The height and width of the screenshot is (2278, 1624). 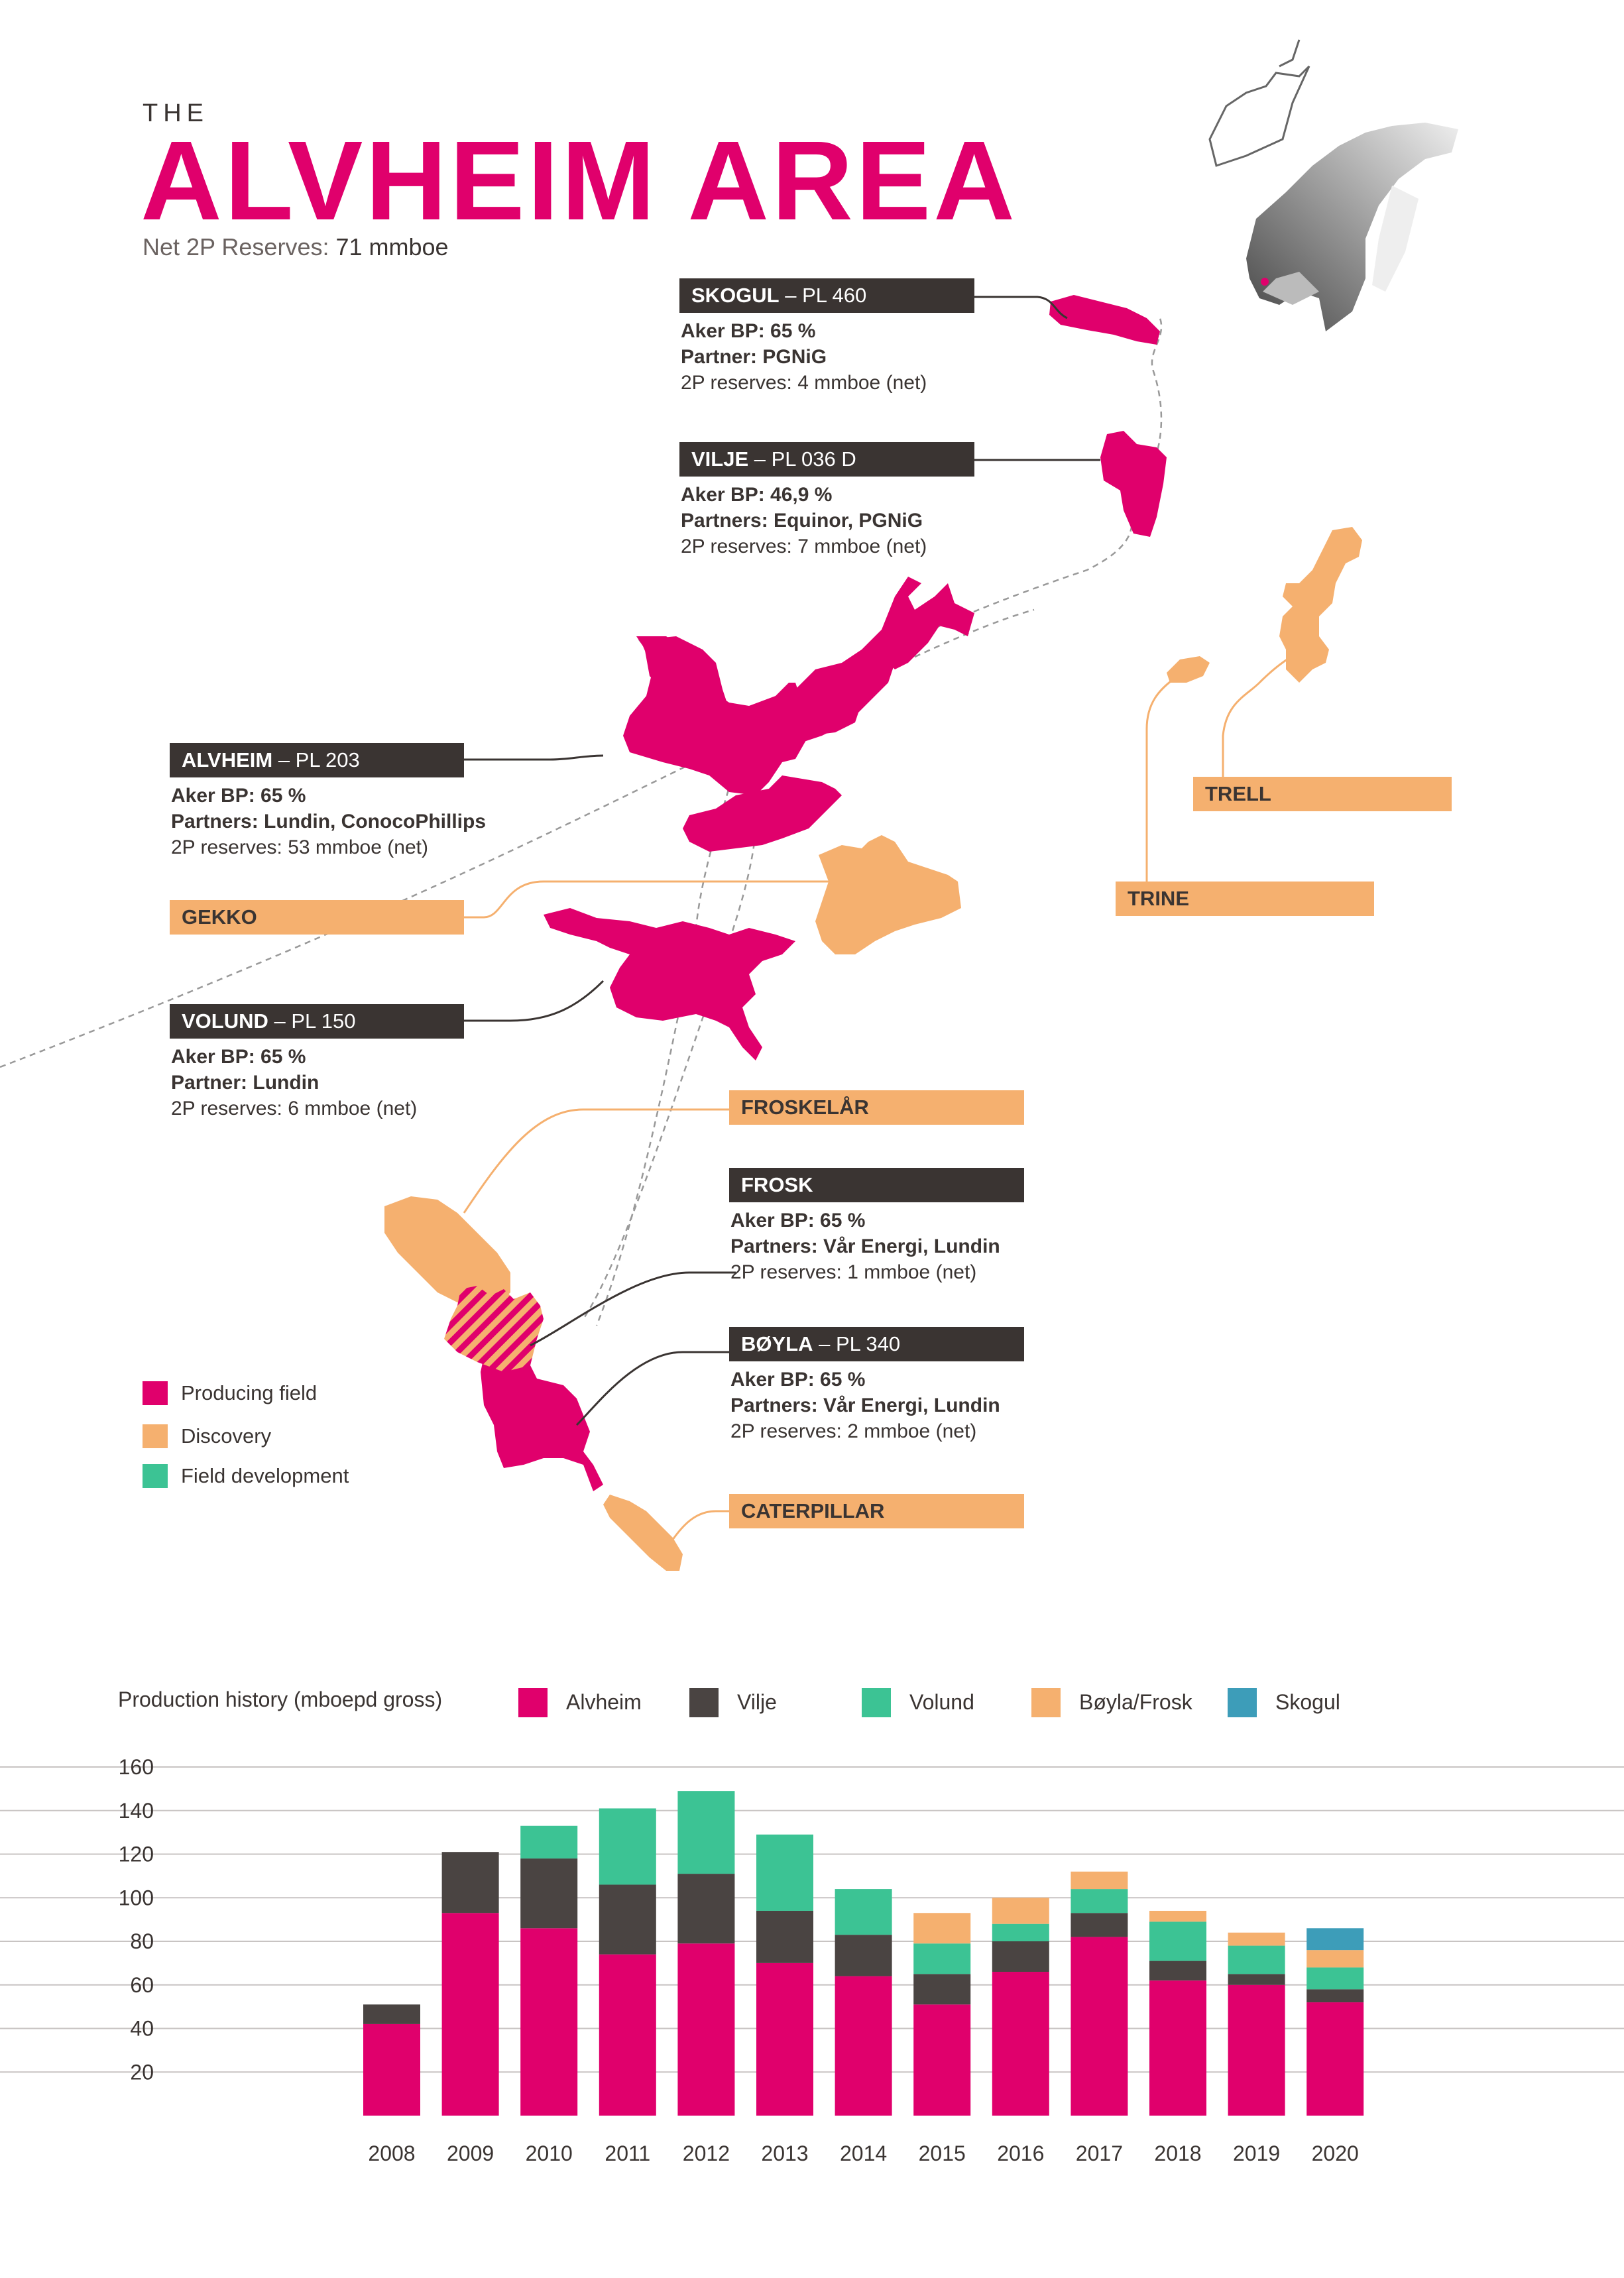 I want to click on frosk-partners: Partners: Vår Energi, Lundin, so click(x=865, y=1246).